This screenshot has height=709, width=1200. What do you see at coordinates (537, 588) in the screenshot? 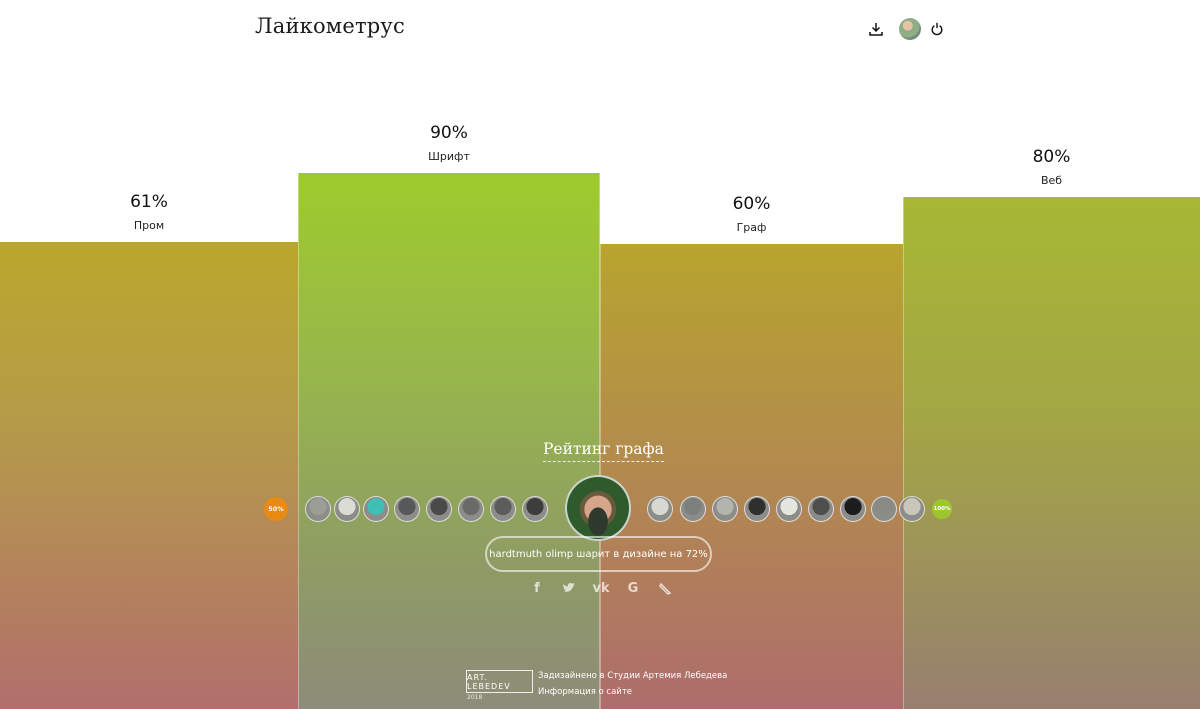
I see `facebook-icon: f` at bounding box center [537, 588].